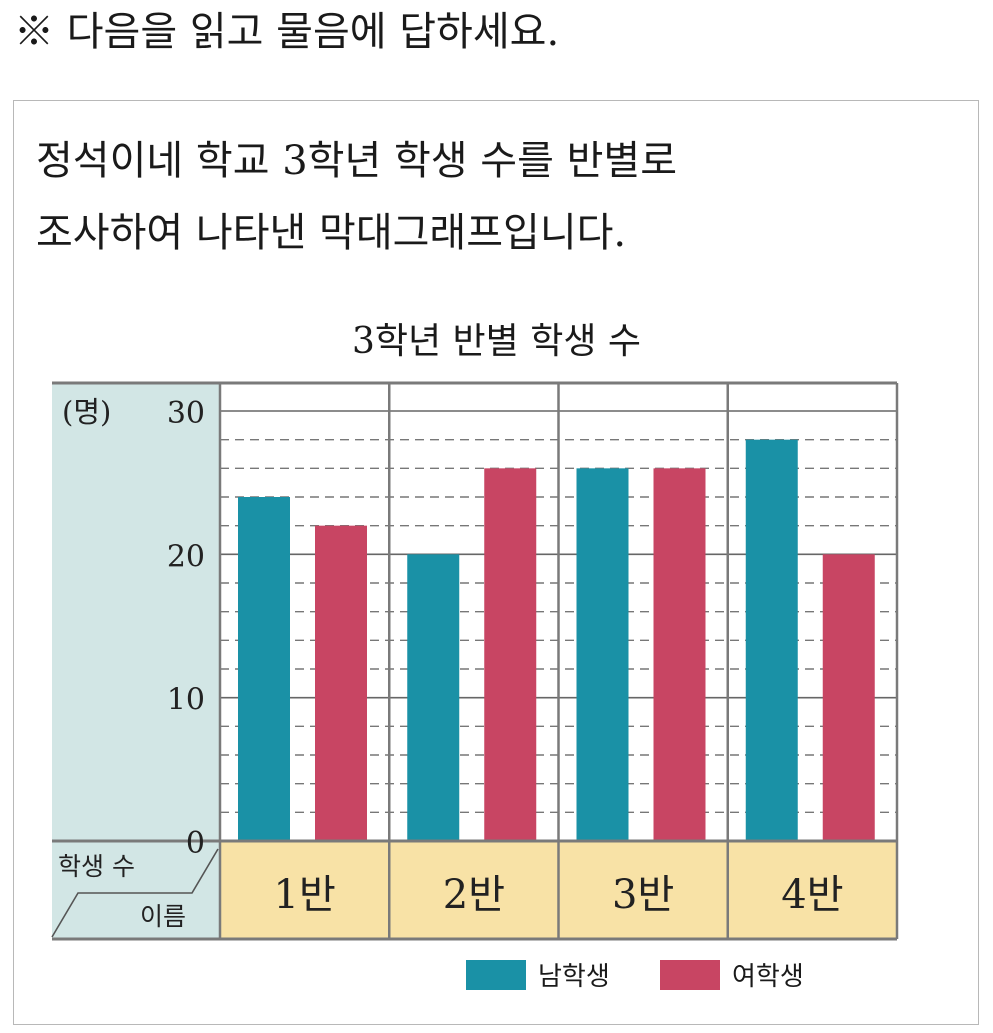  What do you see at coordinates (96, 866) in the screenshot?
I see `corner-top-label: 학생 수` at bounding box center [96, 866].